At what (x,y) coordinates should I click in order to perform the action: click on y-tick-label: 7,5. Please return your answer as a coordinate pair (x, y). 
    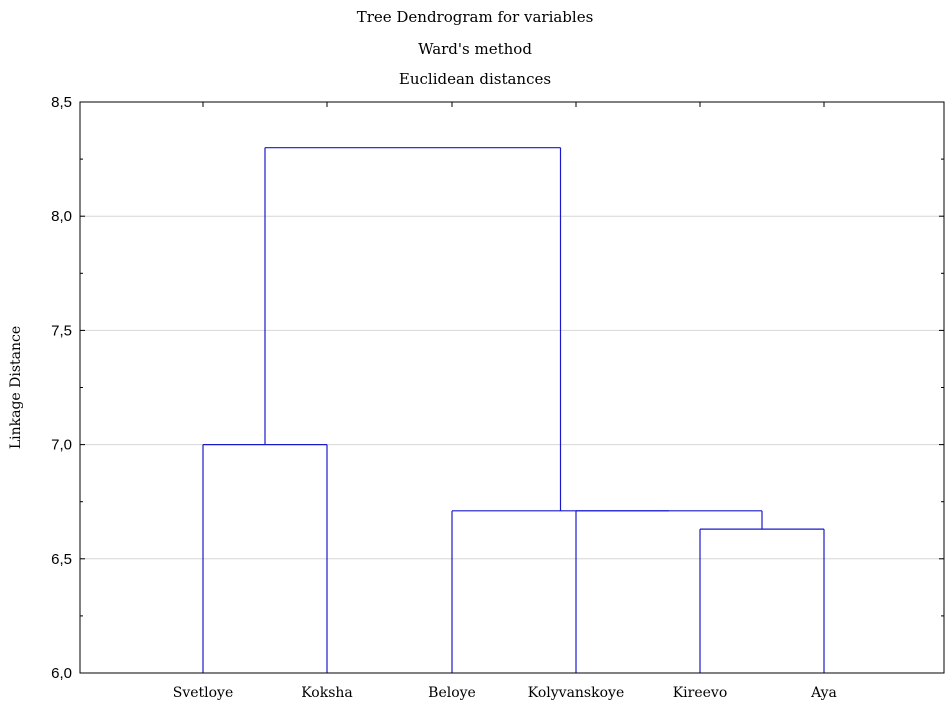
    Looking at the image, I should click on (61, 330).